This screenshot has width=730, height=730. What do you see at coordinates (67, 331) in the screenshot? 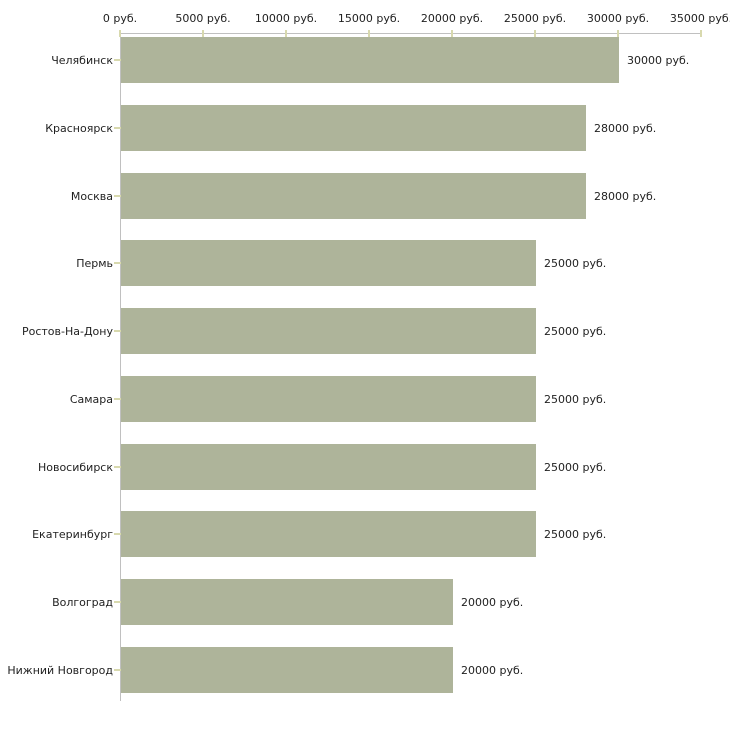
I see `y-axis-label: Ростов-На-Дону` at bounding box center [67, 331].